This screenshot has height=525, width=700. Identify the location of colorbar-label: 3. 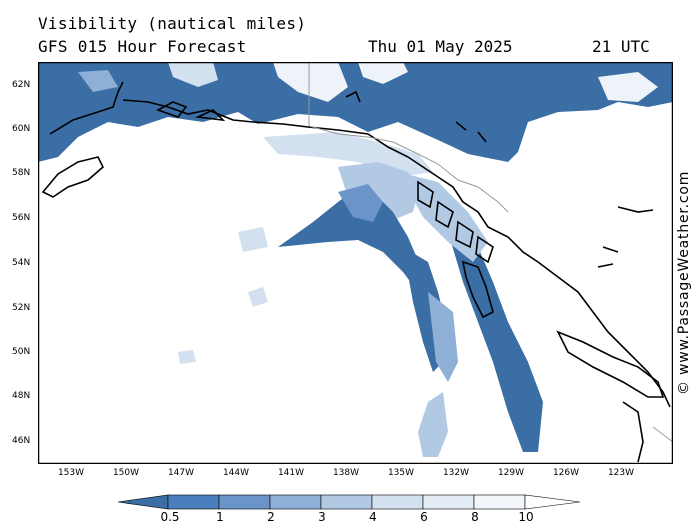
(322, 517).